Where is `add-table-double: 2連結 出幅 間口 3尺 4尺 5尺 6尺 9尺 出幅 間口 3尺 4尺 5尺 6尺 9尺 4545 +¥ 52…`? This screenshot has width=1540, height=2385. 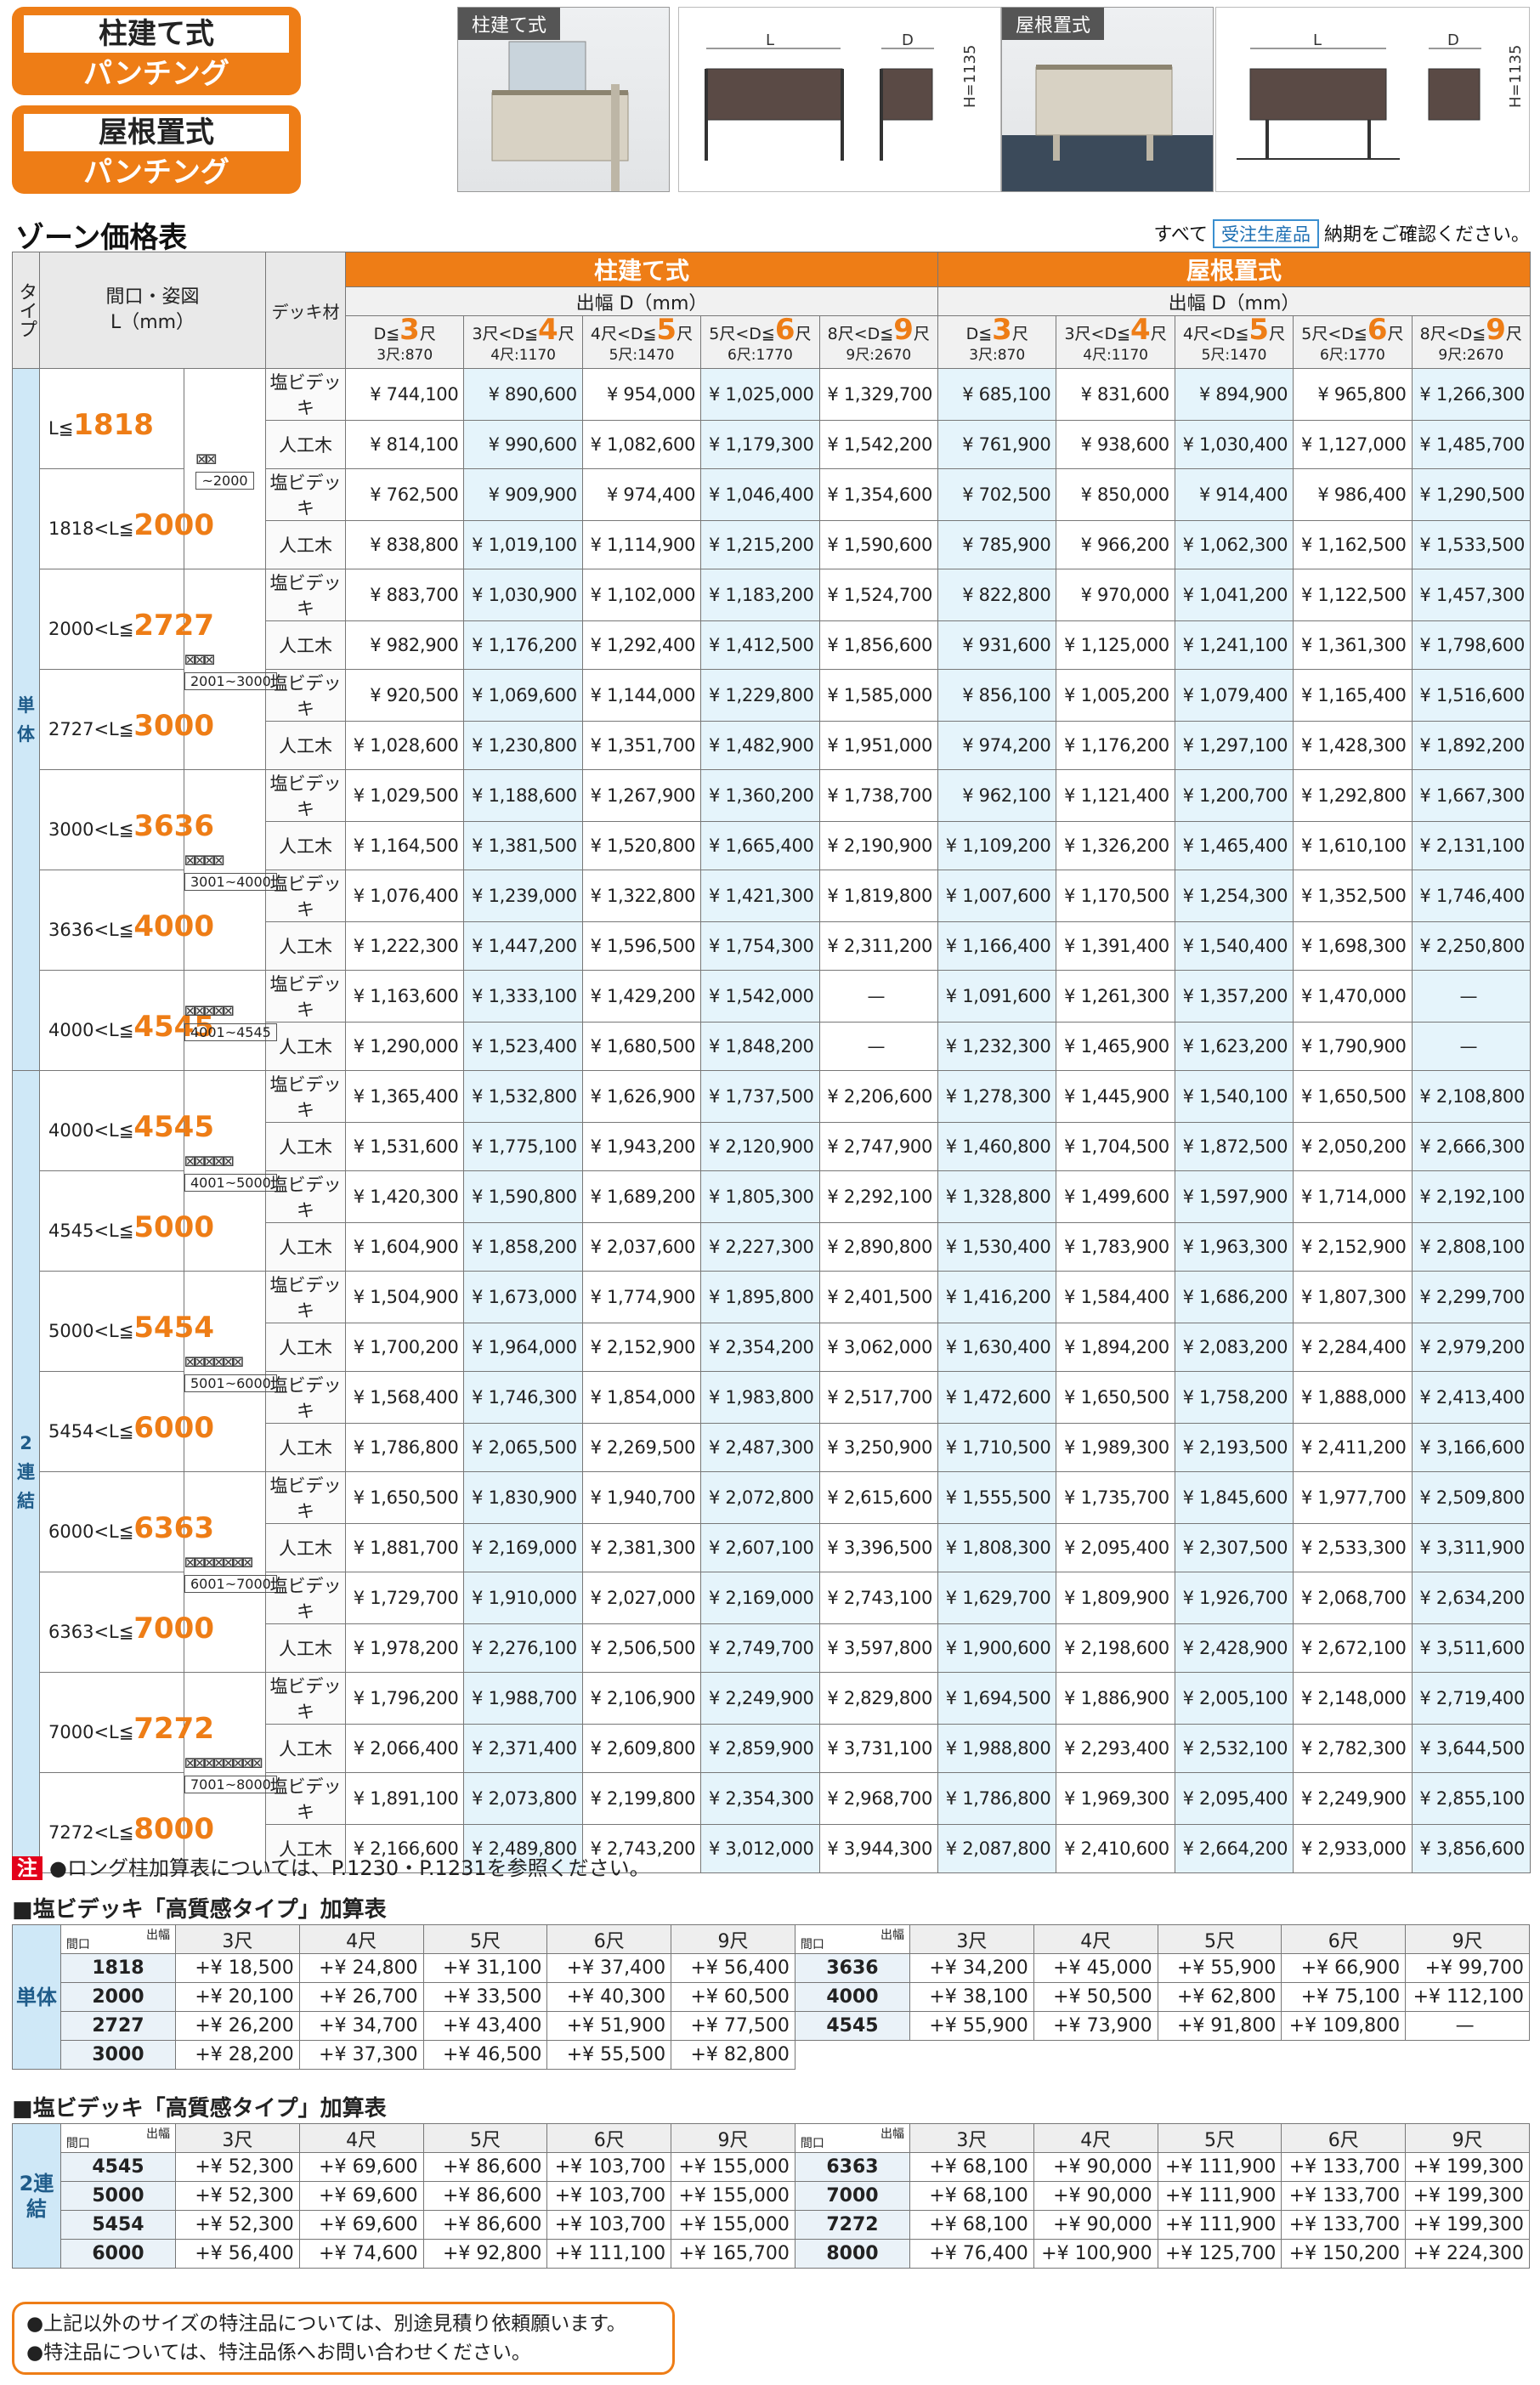
add-table-double: 2連結 出幅 間口 3尺 4尺 5尺 6尺 9尺 出幅 間口 3尺 4尺 5尺 6尺 9尺 4545 +¥ 52… is located at coordinates (771, 2196).